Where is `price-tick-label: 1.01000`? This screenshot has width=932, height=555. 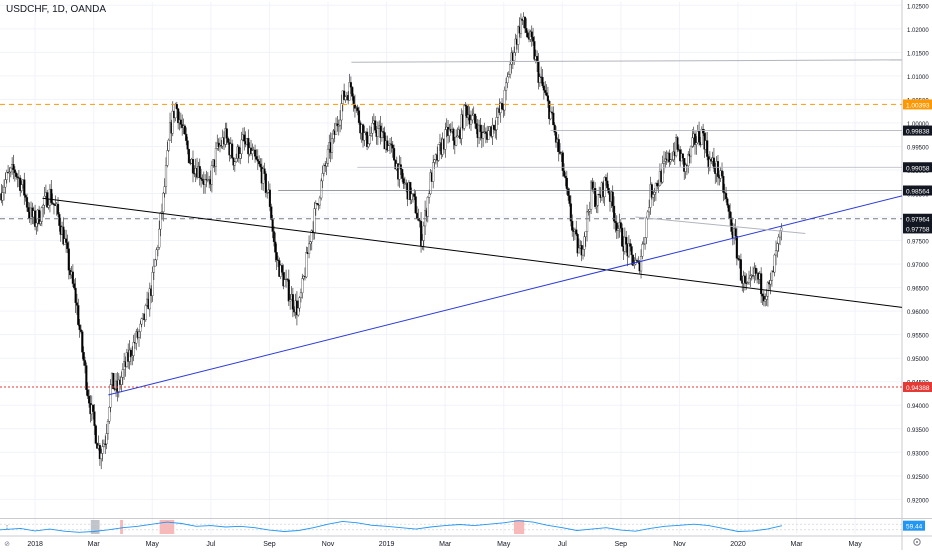 price-tick-label: 1.01000 is located at coordinates (918, 78).